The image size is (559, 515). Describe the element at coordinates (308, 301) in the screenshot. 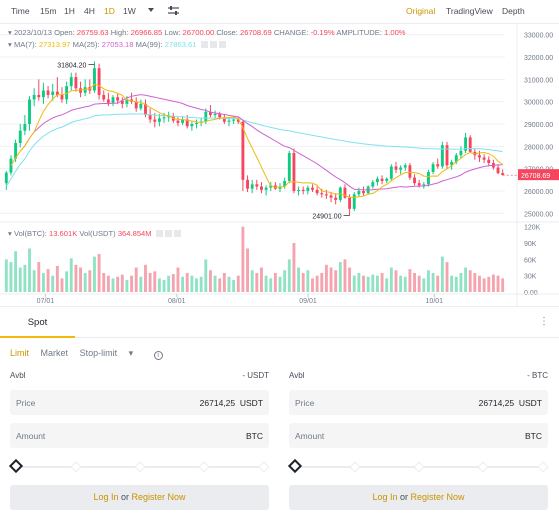

I see `date-axis-label: 09/01` at that location.